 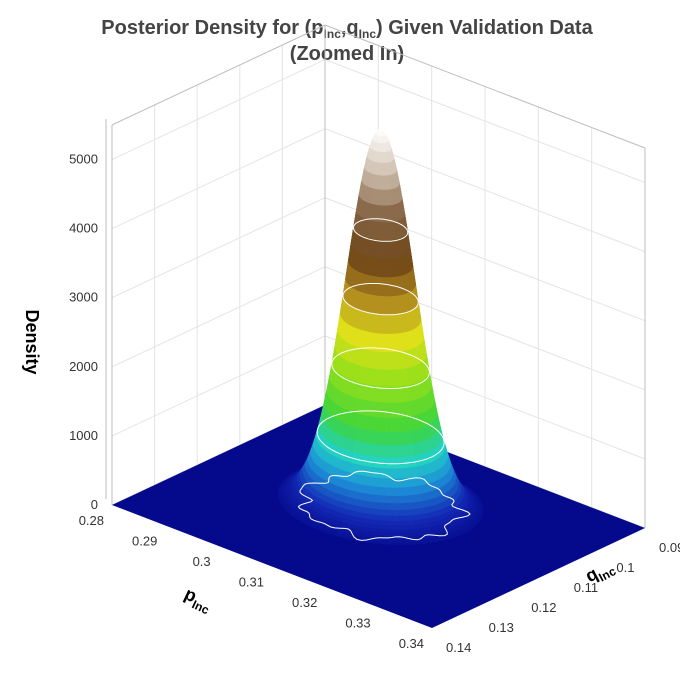 What do you see at coordinates (94, 504) in the screenshot?
I see `z-tick-label: 0` at bounding box center [94, 504].